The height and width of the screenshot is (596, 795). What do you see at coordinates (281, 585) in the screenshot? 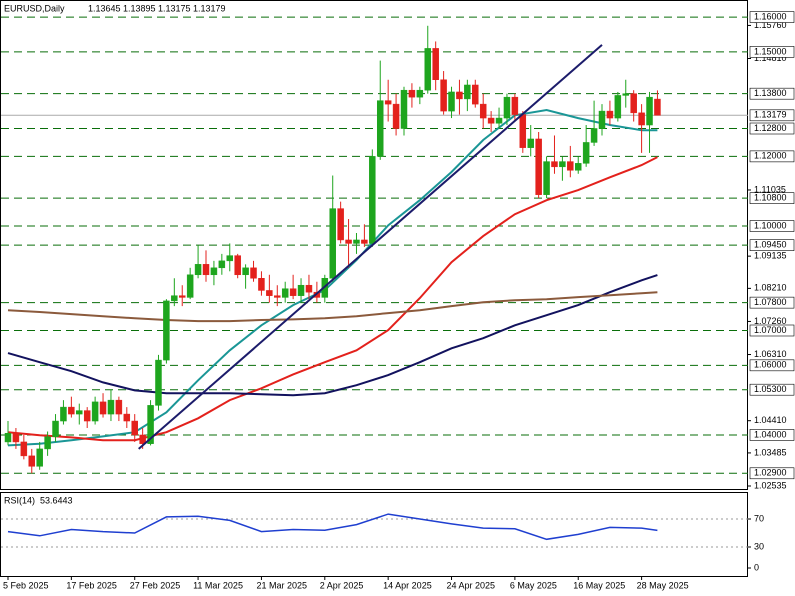
I see `x-tick-label: 21 Mar 2025` at bounding box center [281, 585].